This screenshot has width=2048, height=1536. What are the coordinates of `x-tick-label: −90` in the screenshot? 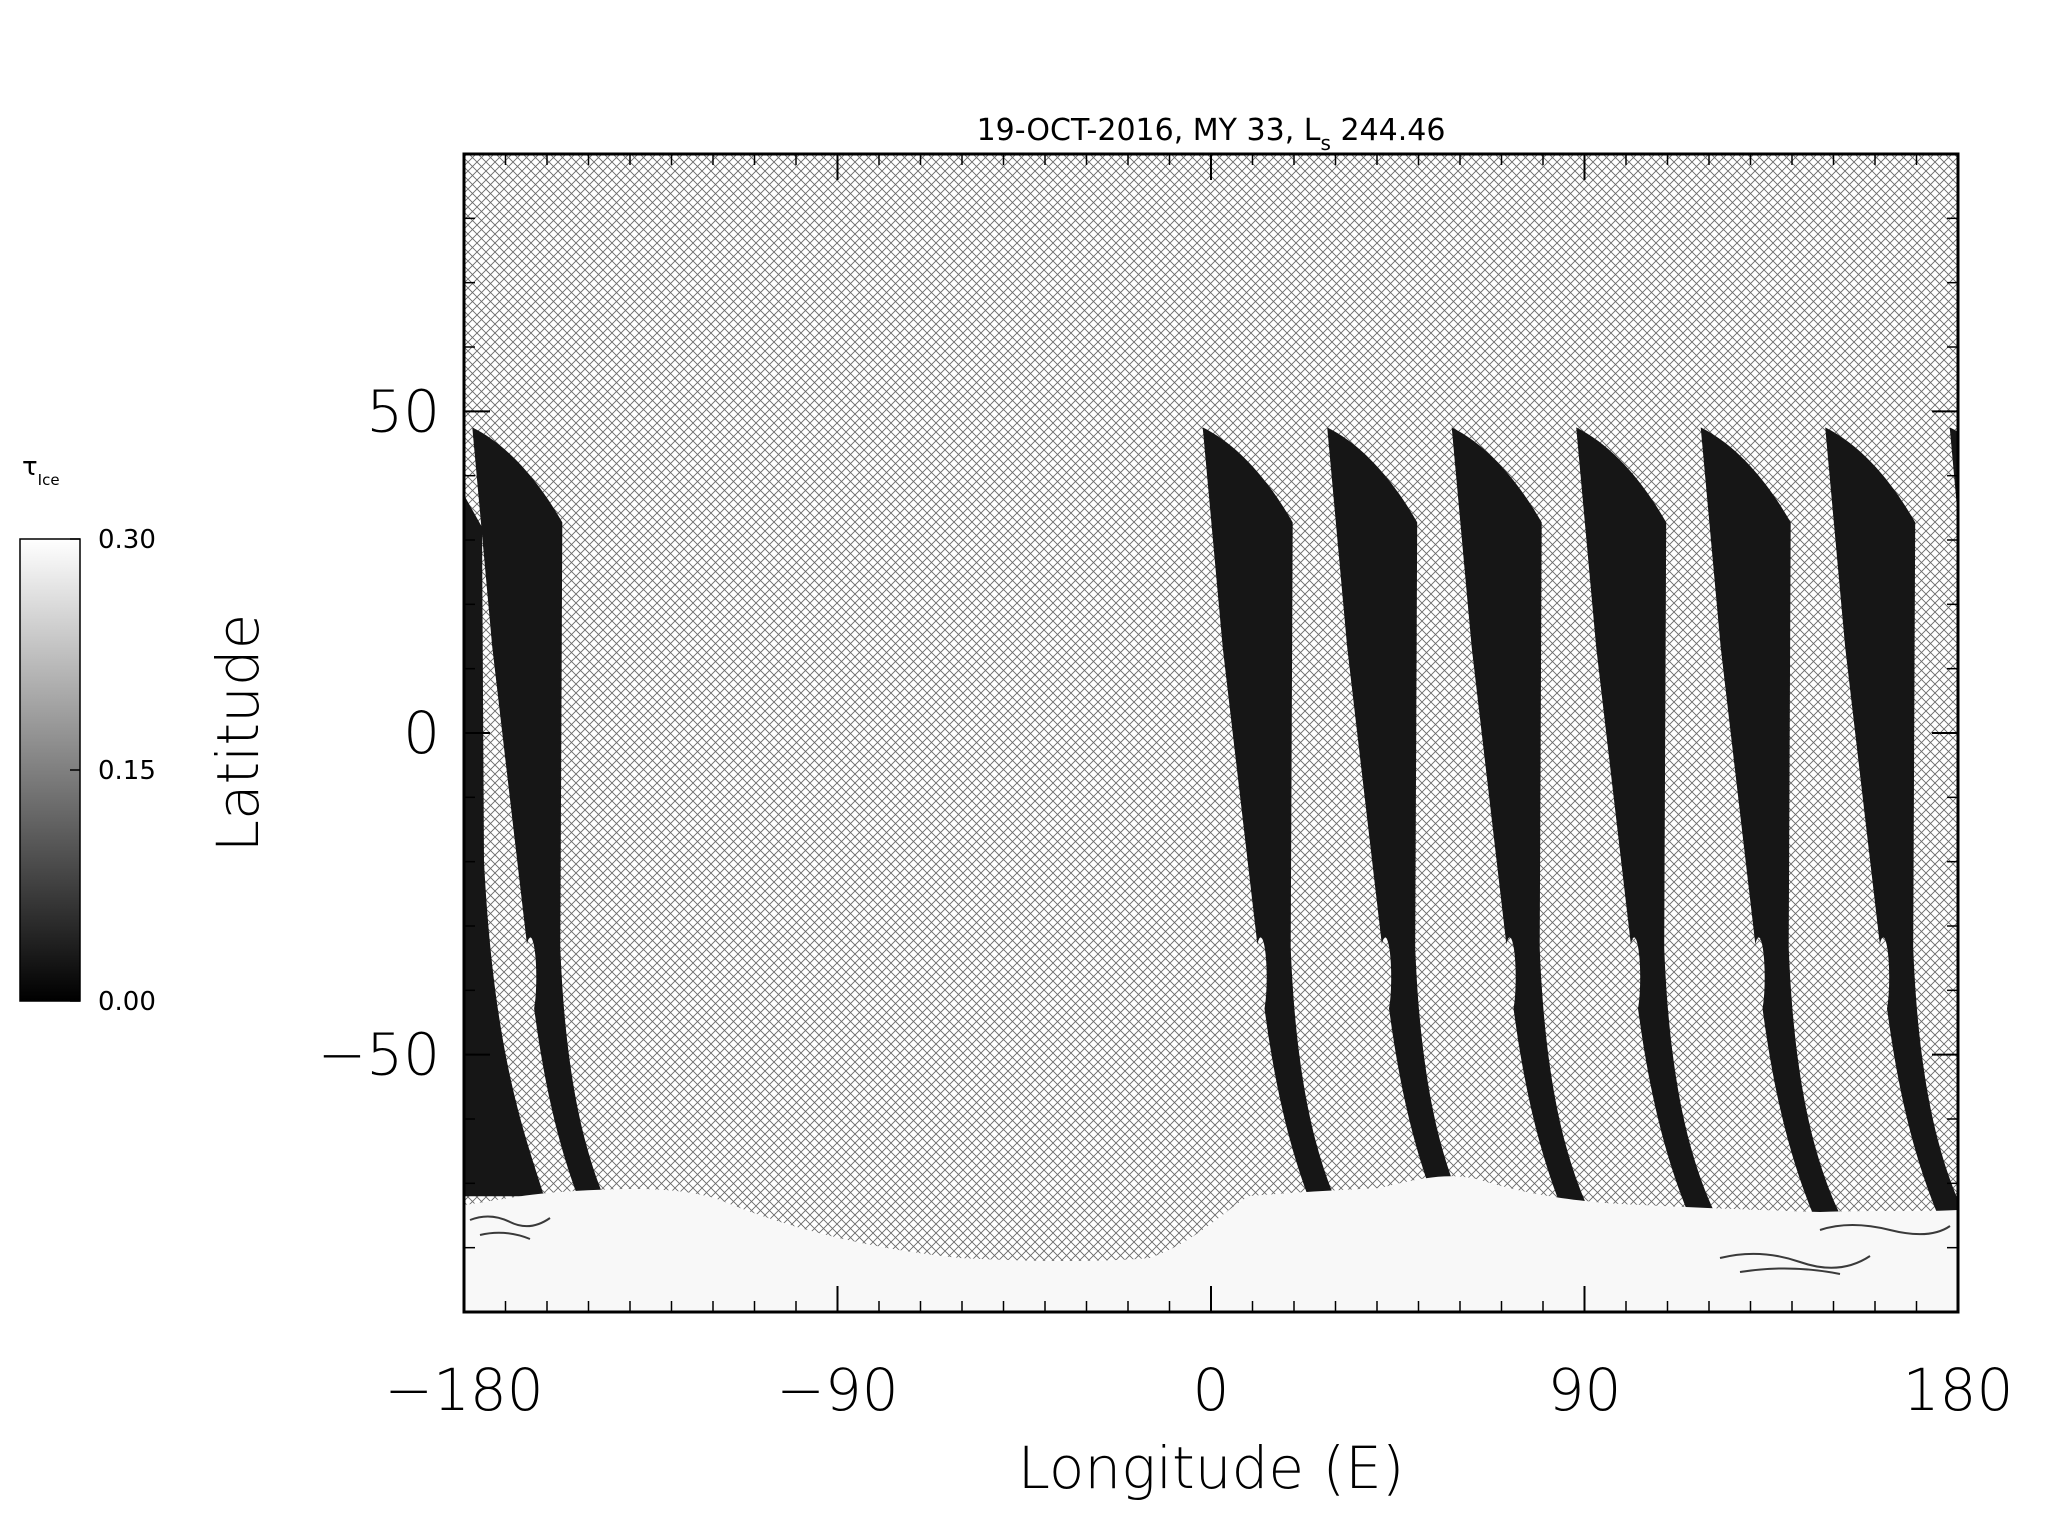 It's located at (837, 1390).